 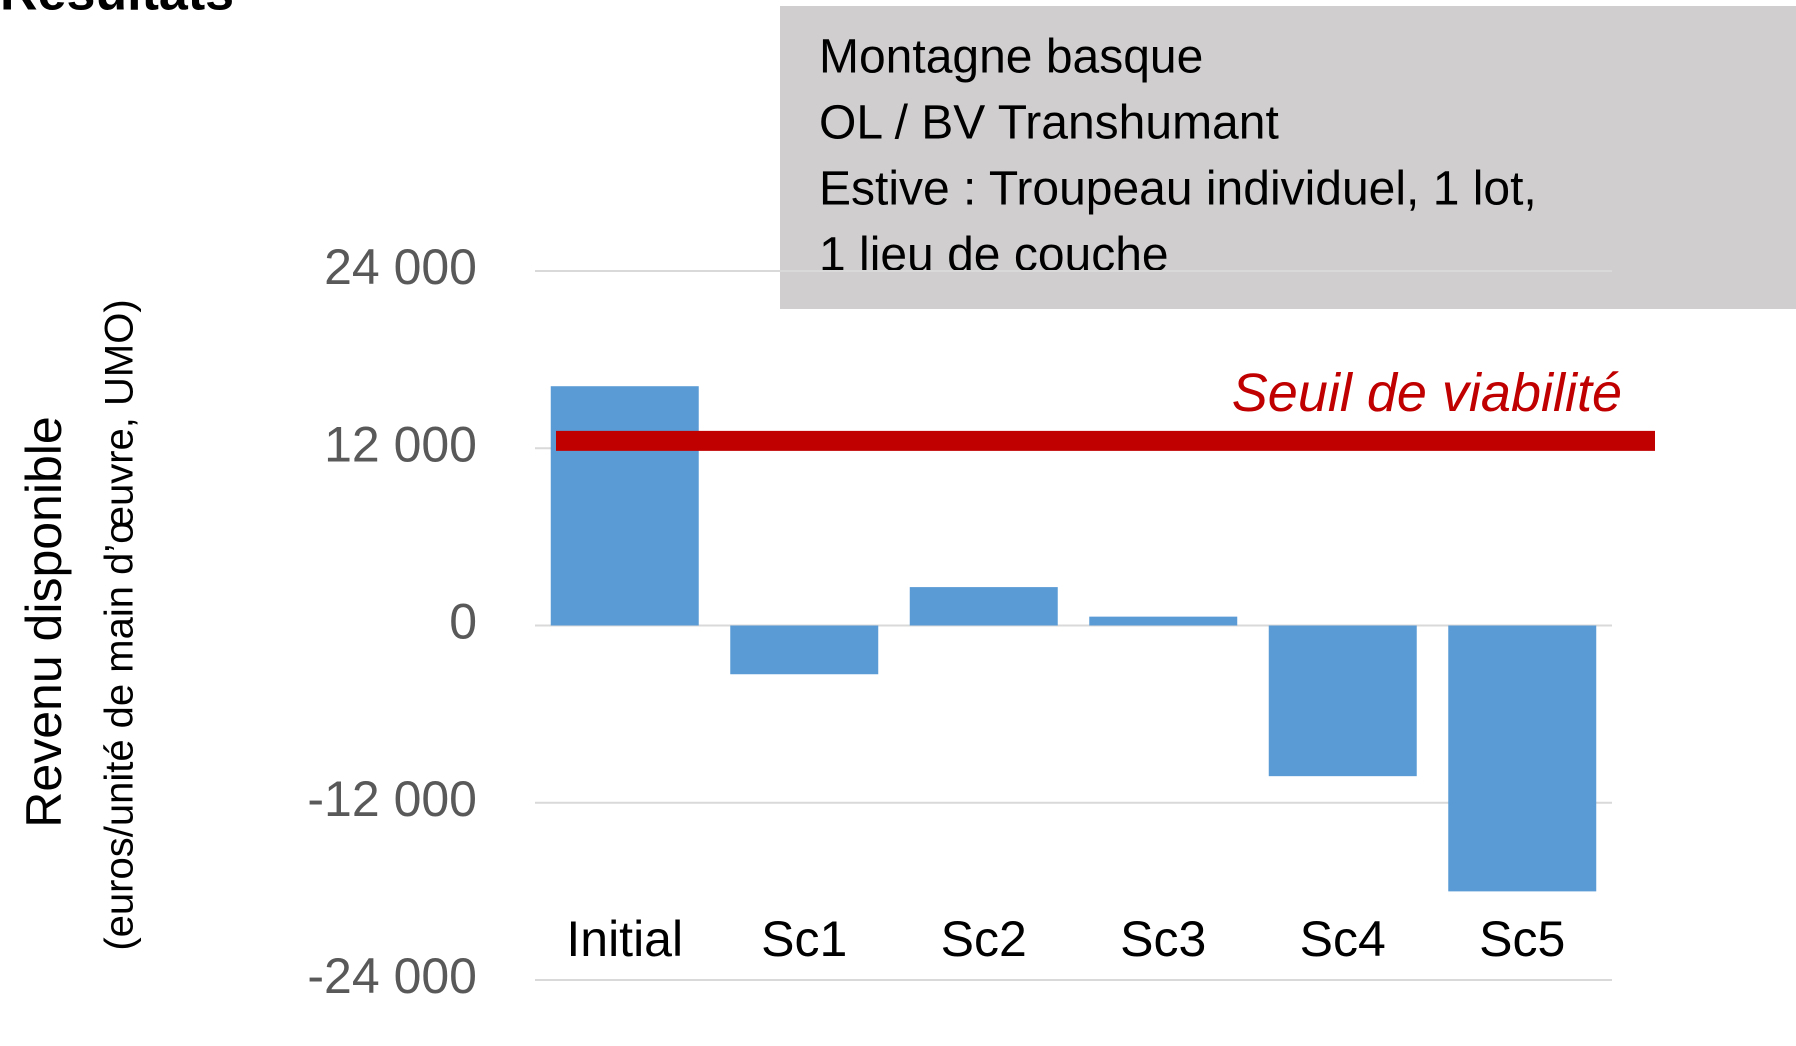 What do you see at coordinates (392, 976) in the screenshot?
I see `y-tick-label: -24 000` at bounding box center [392, 976].